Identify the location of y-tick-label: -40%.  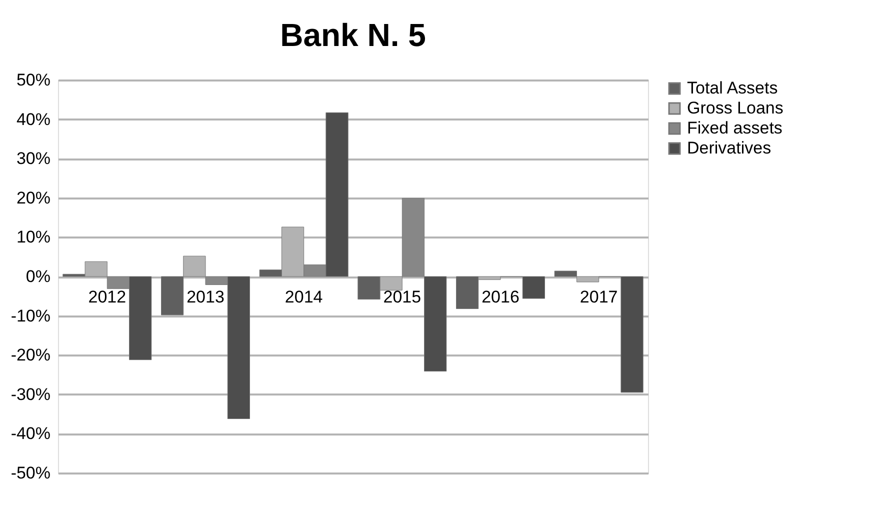
(30, 434).